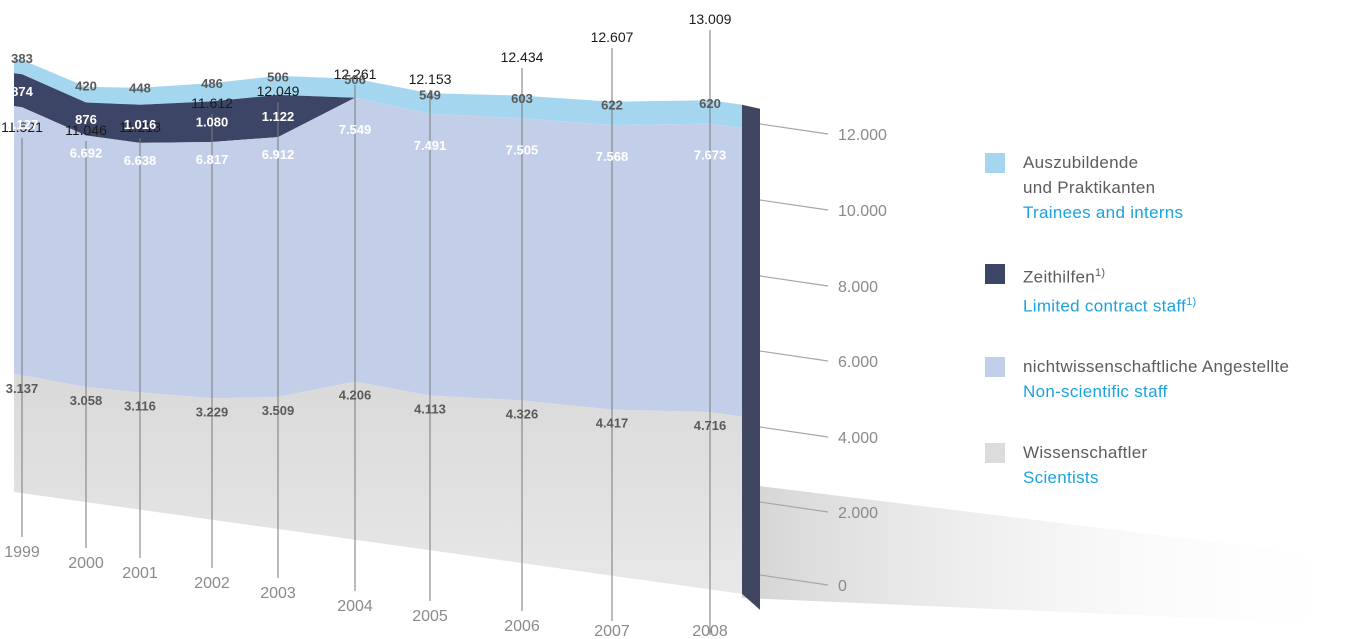  I want to click on y-tick-label: 0, so click(842, 586).